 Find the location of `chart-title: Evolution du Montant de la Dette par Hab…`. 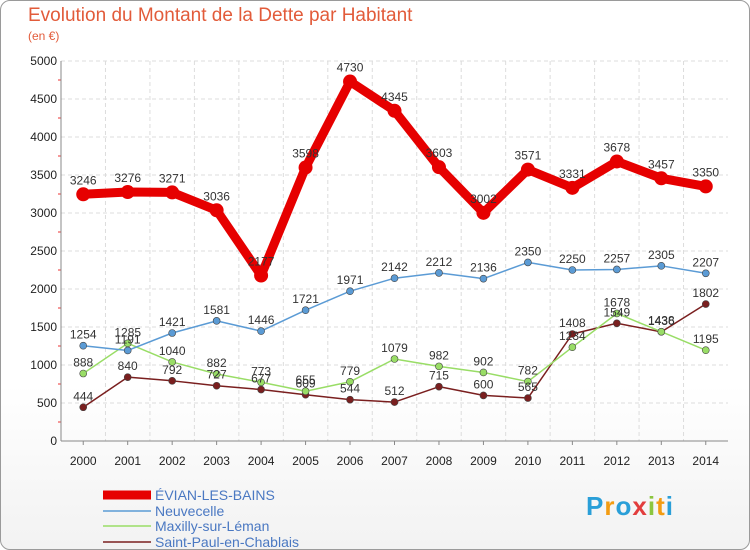

chart-title: Evolution du Montant de la Dette par Hab… is located at coordinates (220, 15).